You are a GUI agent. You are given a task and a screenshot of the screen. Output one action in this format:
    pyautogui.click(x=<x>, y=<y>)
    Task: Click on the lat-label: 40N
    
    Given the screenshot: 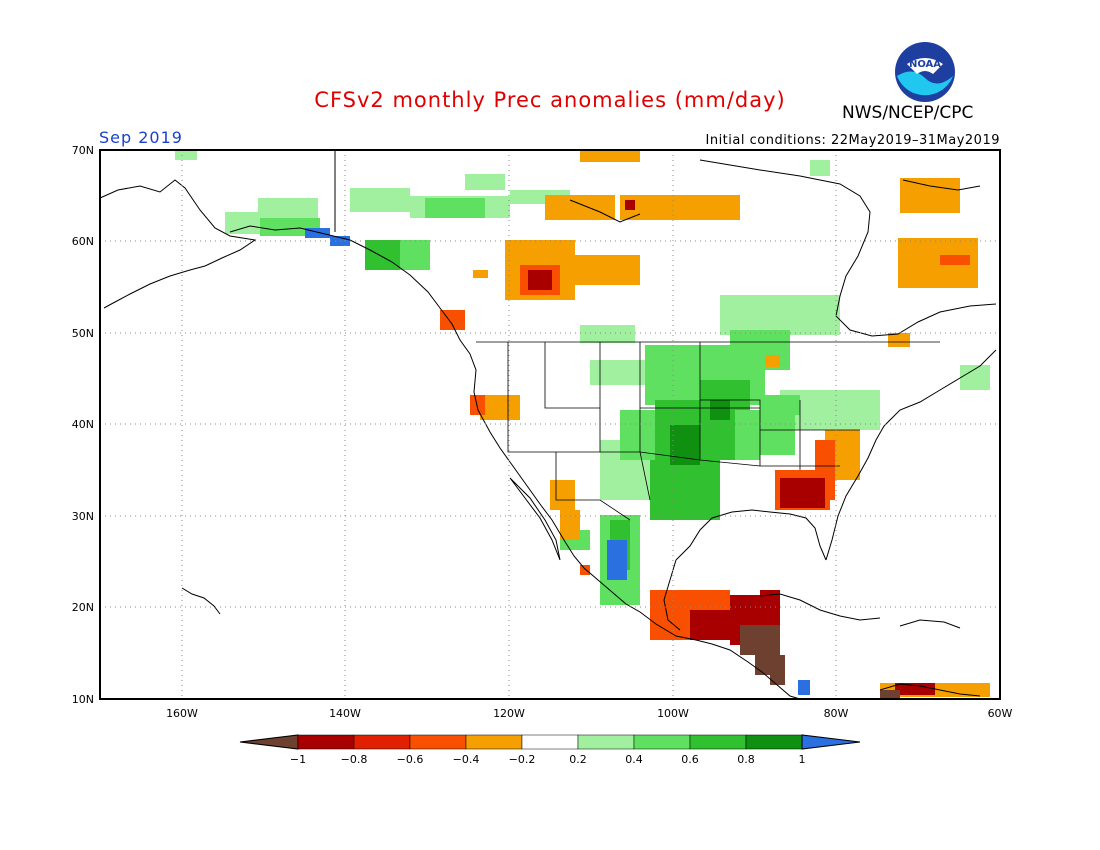 What is the action you would take?
    pyautogui.click(x=83, y=424)
    